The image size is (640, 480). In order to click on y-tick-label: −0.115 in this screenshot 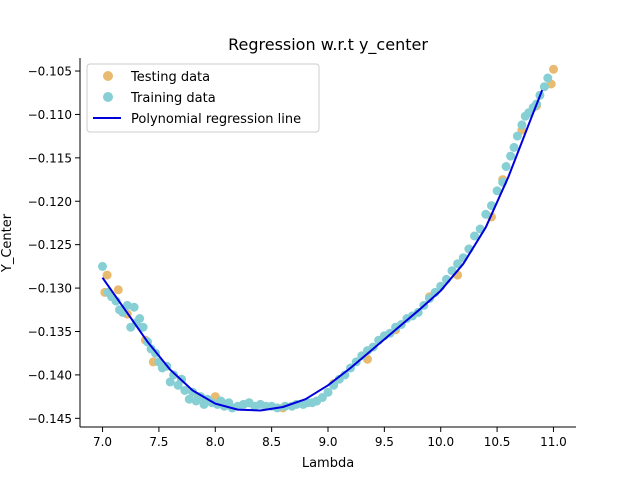, I will do `click(50, 158)`.